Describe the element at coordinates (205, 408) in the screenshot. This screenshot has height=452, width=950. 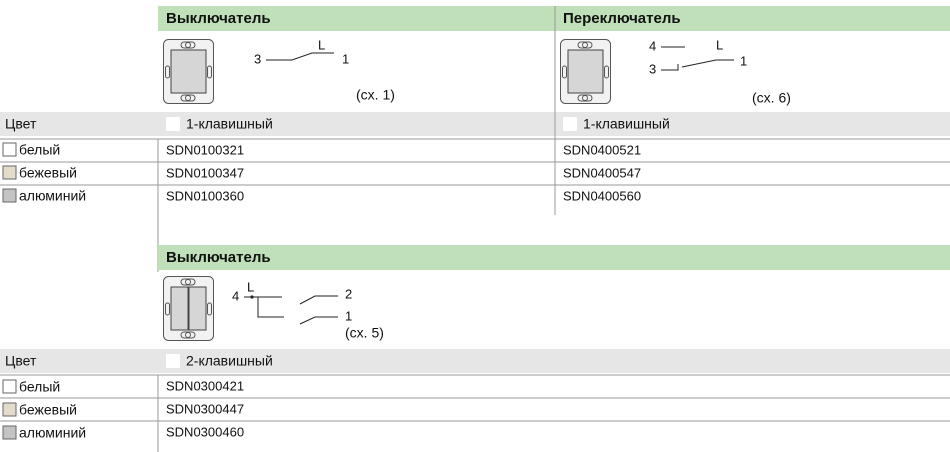
I see `article-code: SDN0300447` at that location.